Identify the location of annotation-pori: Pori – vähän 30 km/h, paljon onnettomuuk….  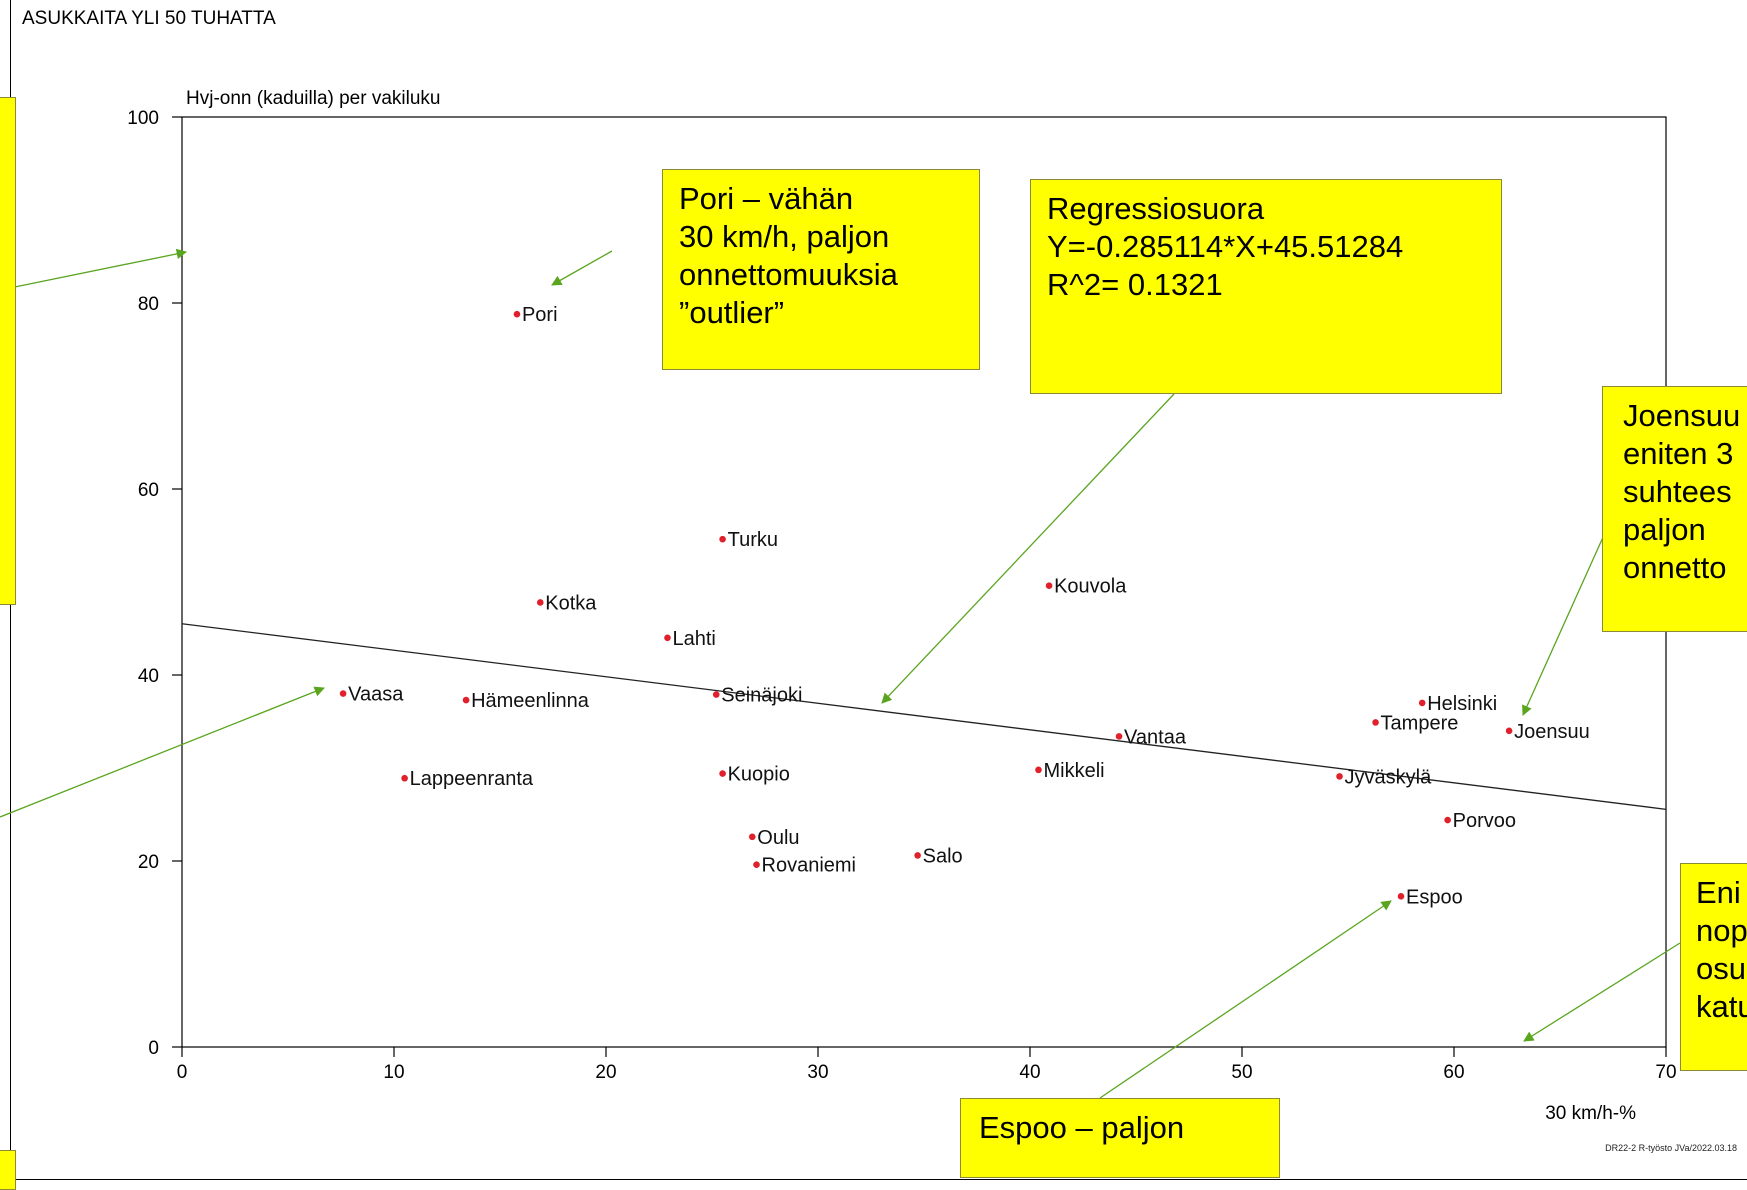
(821, 269).